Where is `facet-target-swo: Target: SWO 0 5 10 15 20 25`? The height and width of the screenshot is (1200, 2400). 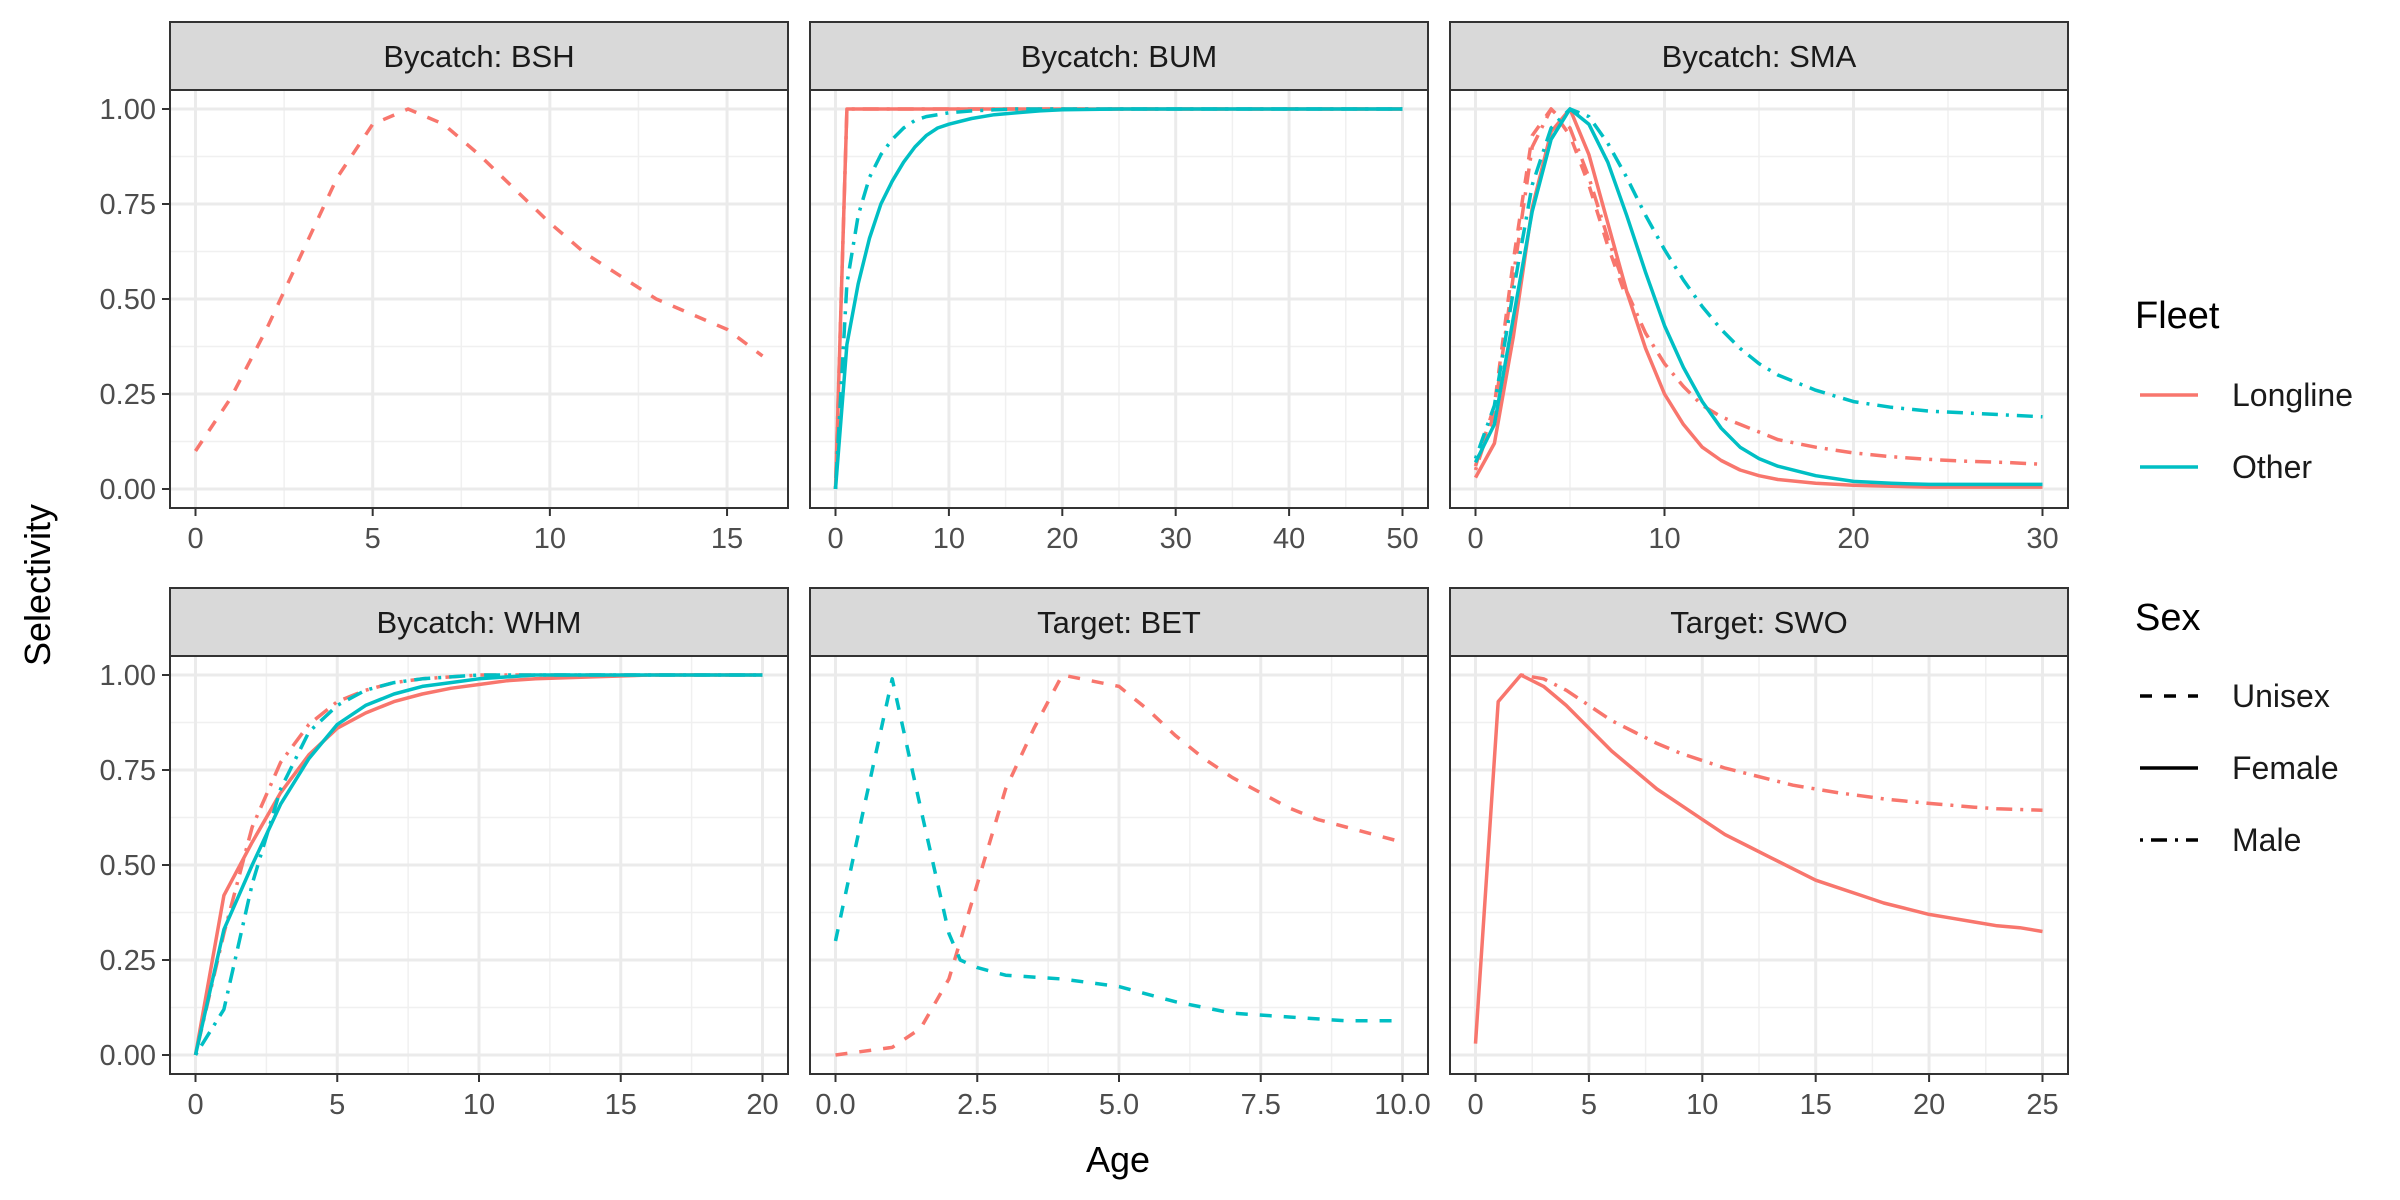
facet-target-swo: Target: SWO 0 5 10 15 20 25 is located at coordinates (1759, 854).